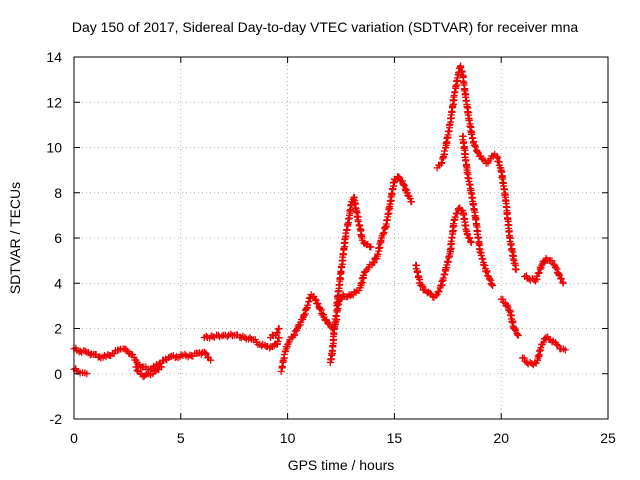 Image resolution: width=640 pixels, height=480 pixels. I want to click on x-tick-label: 20, so click(501, 438).